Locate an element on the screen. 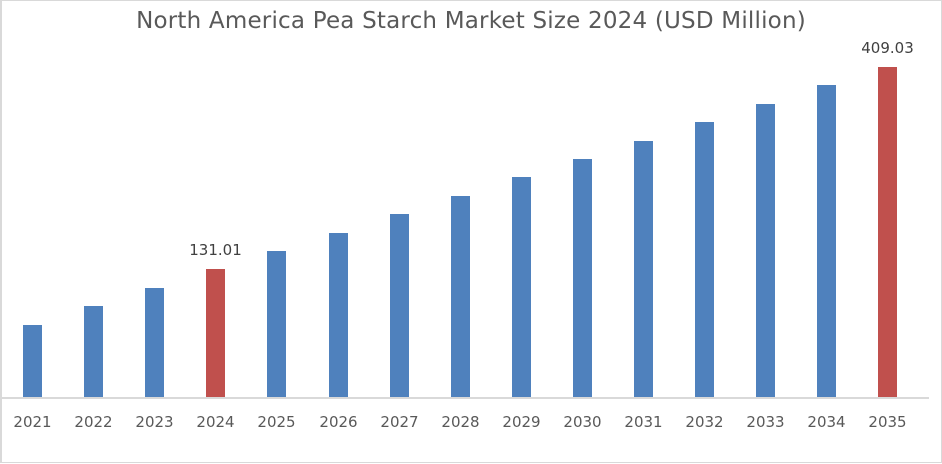 This screenshot has width=942, height=464. x-tick-label: 2022 is located at coordinates (93, 422).